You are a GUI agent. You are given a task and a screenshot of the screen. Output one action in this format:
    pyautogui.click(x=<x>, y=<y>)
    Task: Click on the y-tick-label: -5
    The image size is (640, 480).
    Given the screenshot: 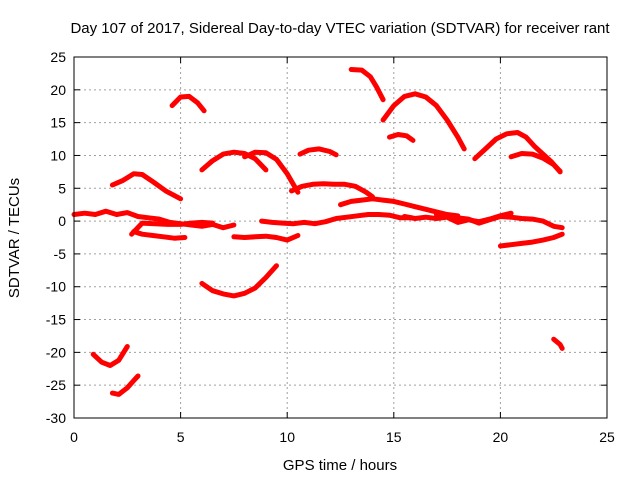 What is the action you would take?
    pyautogui.click(x=60, y=254)
    